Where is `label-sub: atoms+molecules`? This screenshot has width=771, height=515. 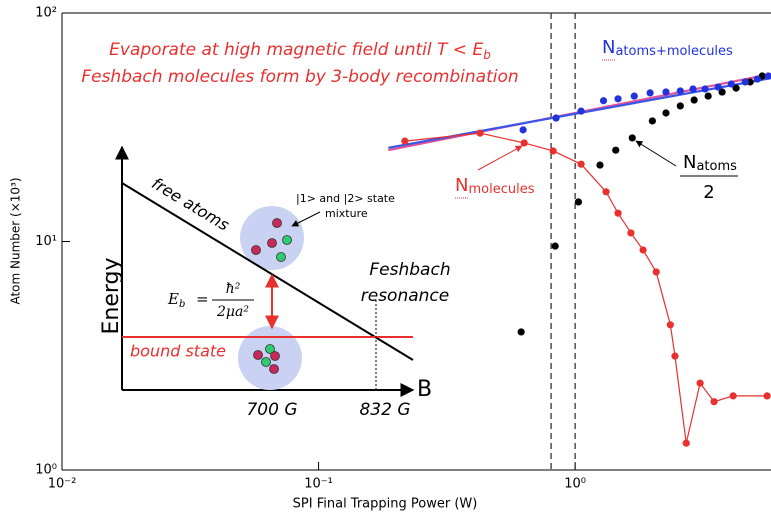 label-sub: atoms+molecules is located at coordinates (674, 51).